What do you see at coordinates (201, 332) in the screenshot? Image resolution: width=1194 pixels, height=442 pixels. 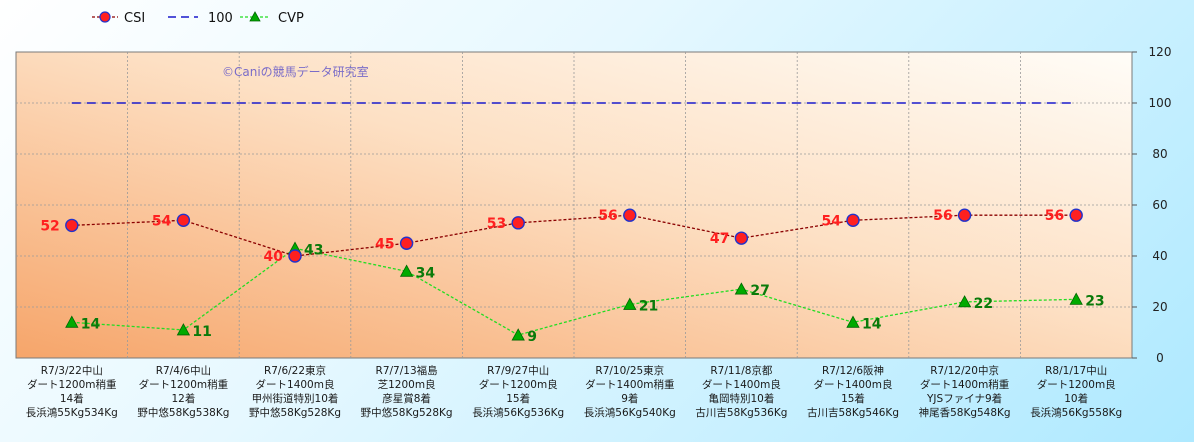 I see `cvp-data-label: 11` at bounding box center [201, 332].